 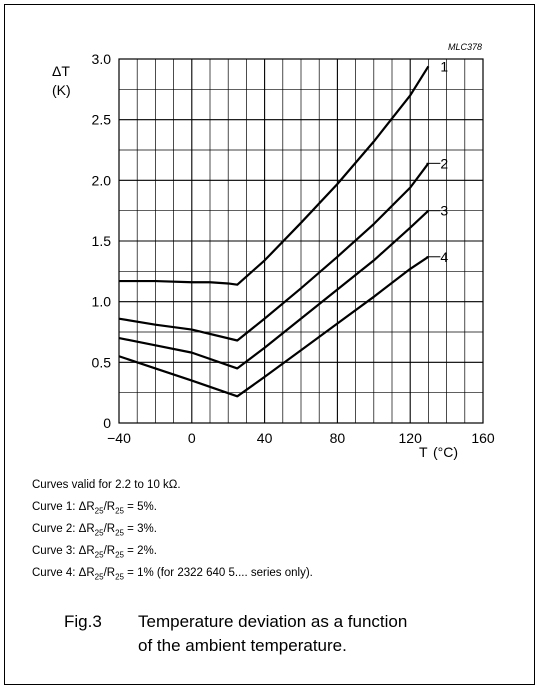 I want to click on curve-label-4: 4, so click(x=444, y=257).